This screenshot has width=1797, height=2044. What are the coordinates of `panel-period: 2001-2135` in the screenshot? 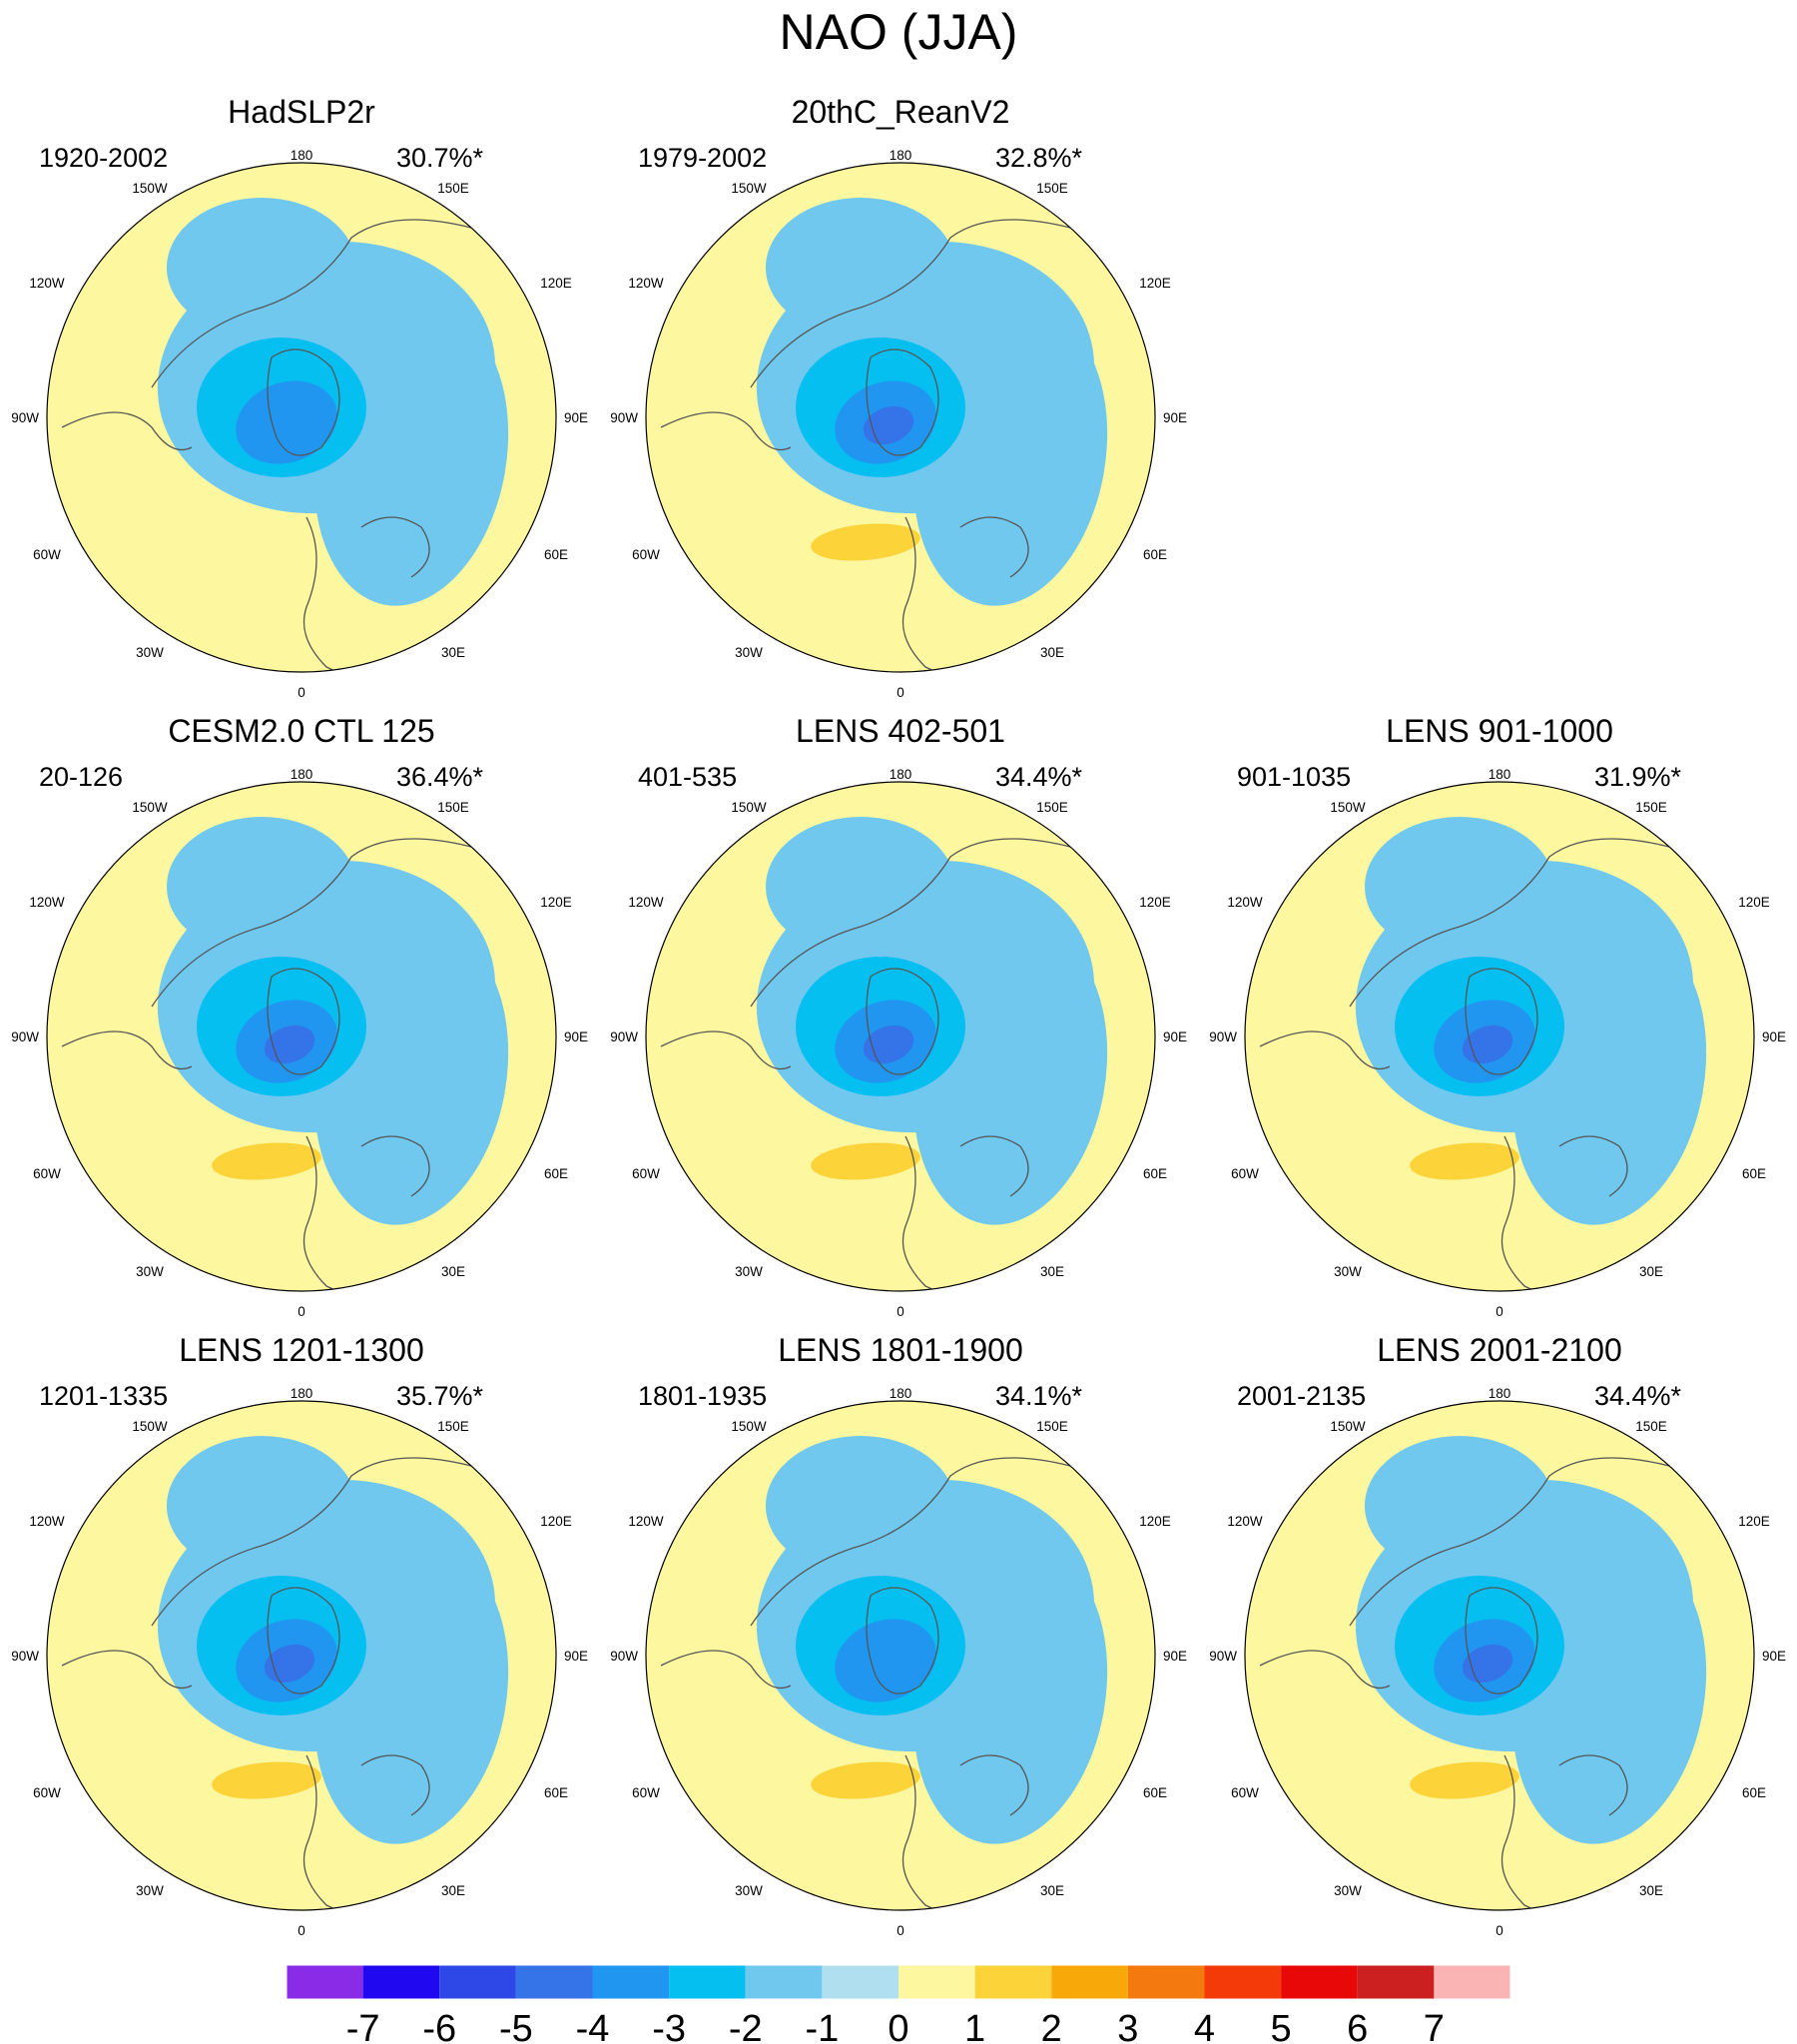 It's located at (1301, 1396).